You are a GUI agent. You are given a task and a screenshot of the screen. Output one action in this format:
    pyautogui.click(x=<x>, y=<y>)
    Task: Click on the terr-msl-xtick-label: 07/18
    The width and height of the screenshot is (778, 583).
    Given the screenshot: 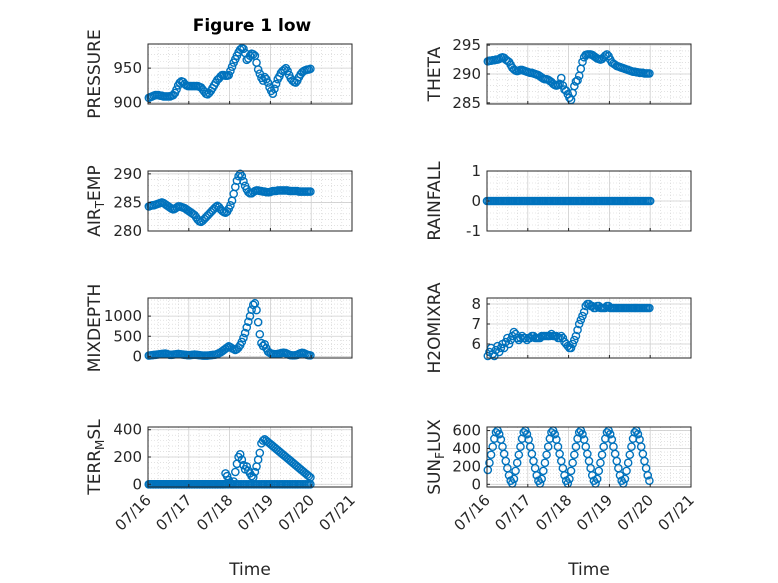 What is the action you would take?
    pyautogui.click(x=214, y=512)
    